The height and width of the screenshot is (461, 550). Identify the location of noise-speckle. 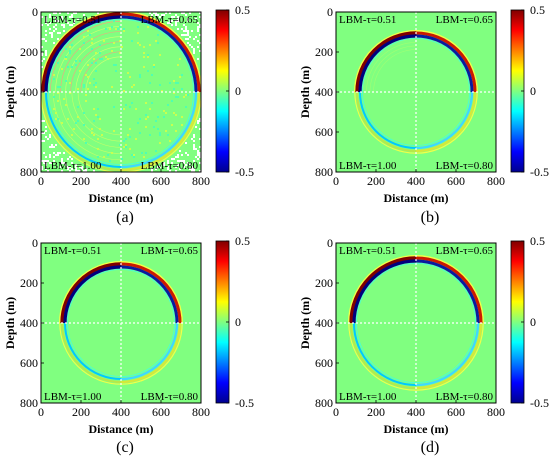
(121, 92).